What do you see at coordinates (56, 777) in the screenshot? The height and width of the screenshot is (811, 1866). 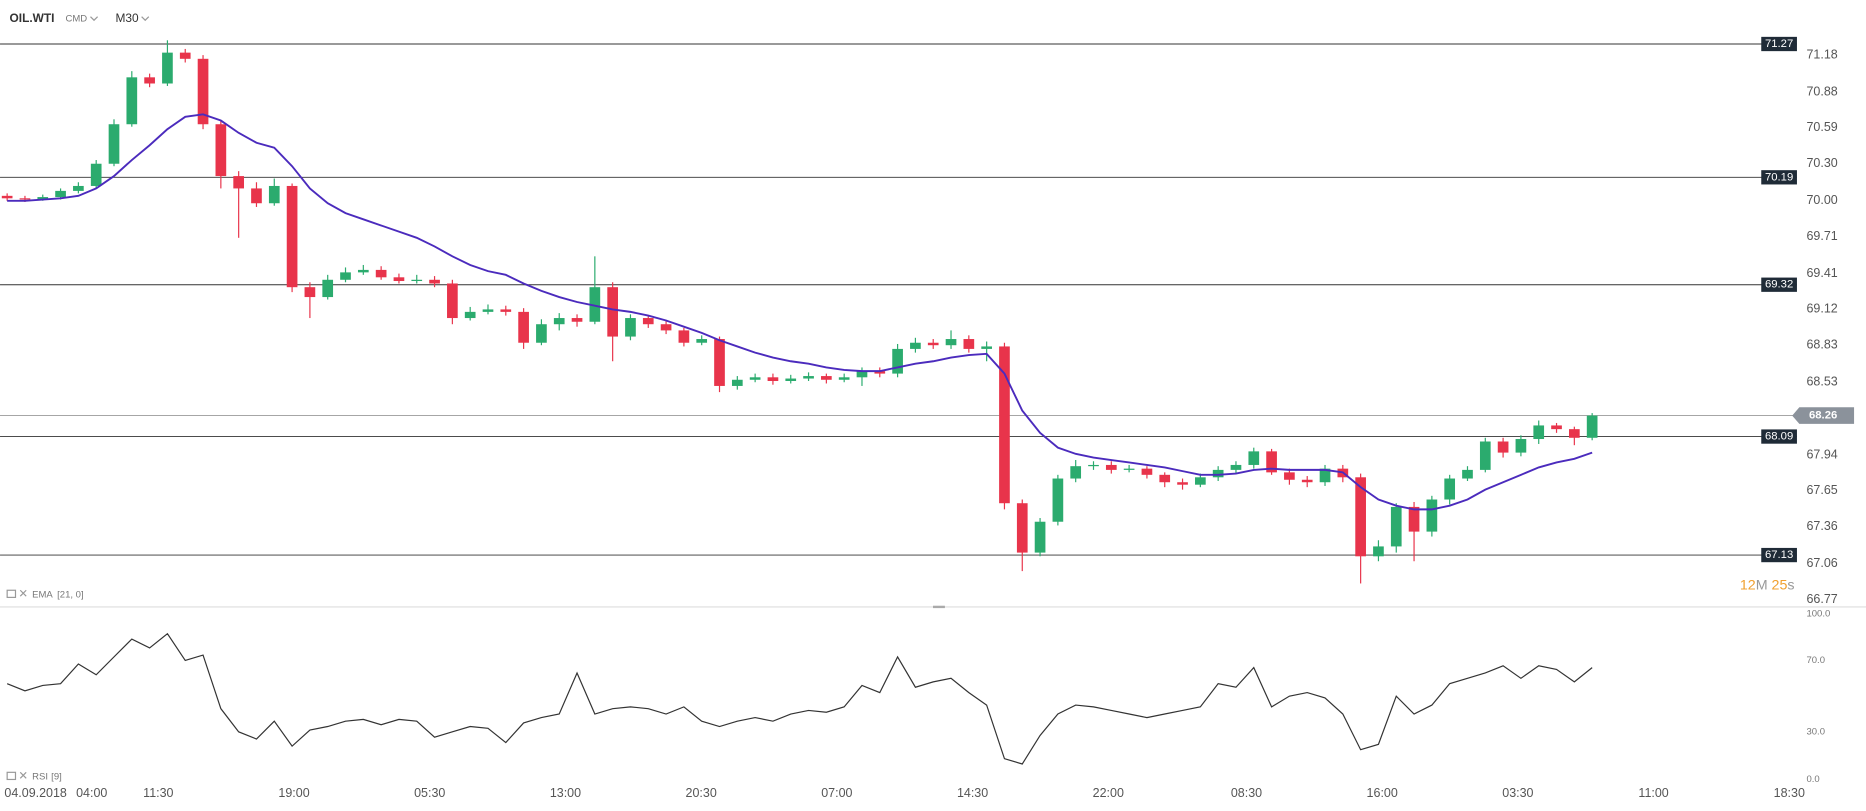 I see `indicator-params: [9]` at bounding box center [56, 777].